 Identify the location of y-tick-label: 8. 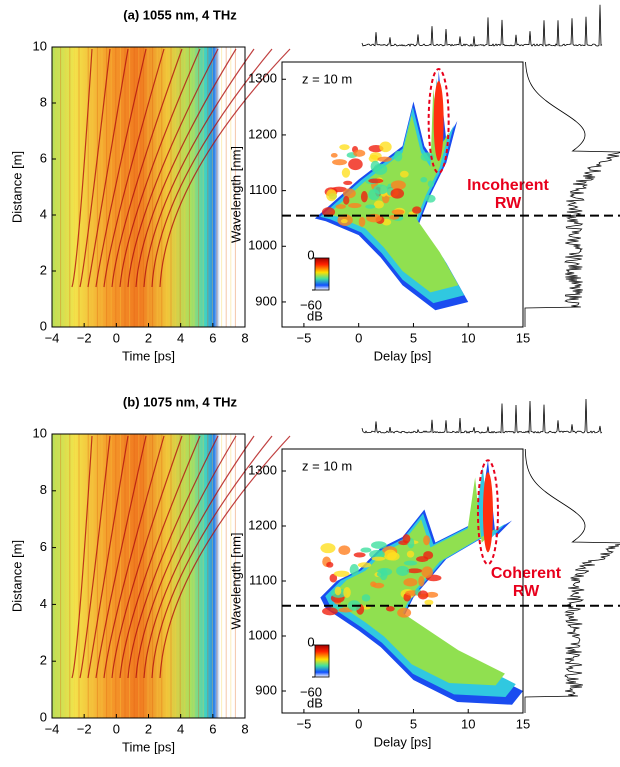
(43, 489).